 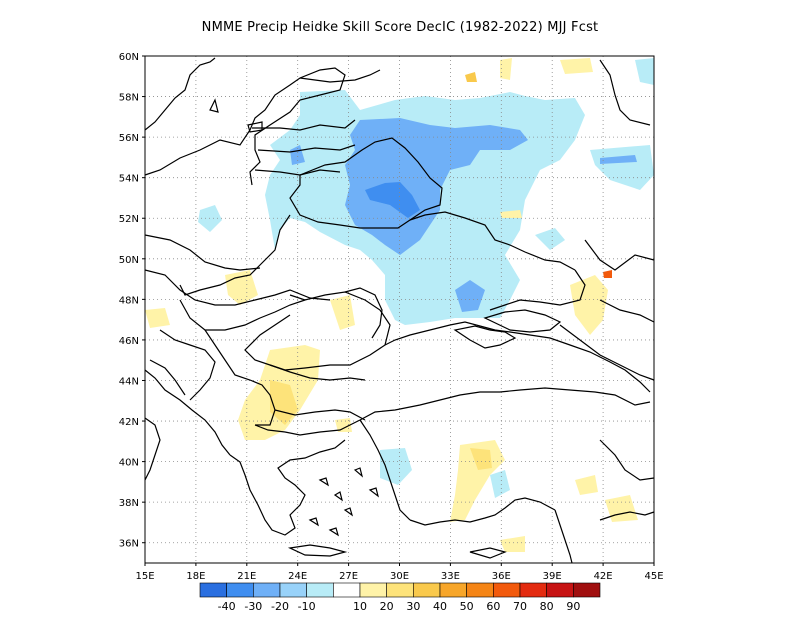 What do you see at coordinates (440, 606) in the screenshot?
I see `colorbar-label: 40` at bounding box center [440, 606].